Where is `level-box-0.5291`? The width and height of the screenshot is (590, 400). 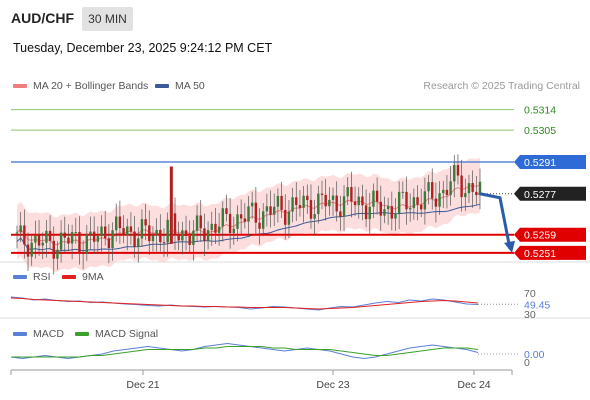
level-box-0.5291 is located at coordinates (550, 161).